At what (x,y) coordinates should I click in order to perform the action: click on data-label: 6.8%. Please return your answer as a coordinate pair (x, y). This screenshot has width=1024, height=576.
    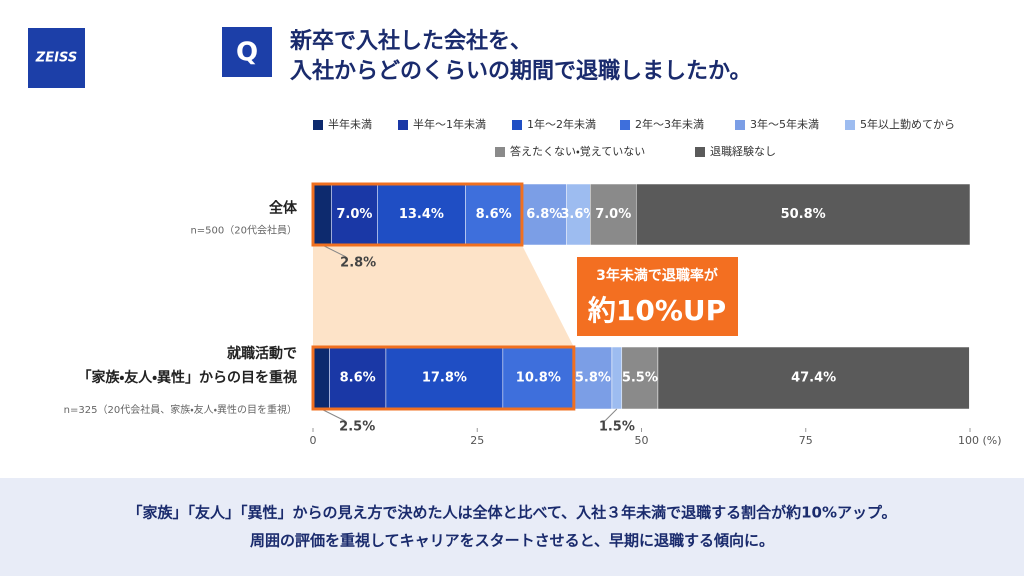
    Looking at the image, I should click on (544, 214).